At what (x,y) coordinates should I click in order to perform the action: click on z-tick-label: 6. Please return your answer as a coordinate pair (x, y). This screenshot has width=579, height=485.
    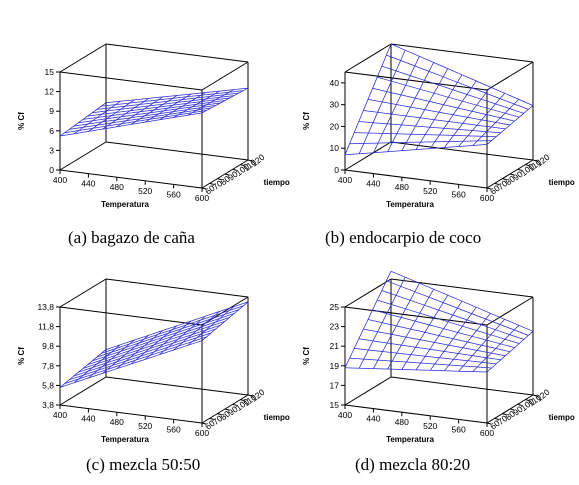
    Looking at the image, I should click on (51, 131).